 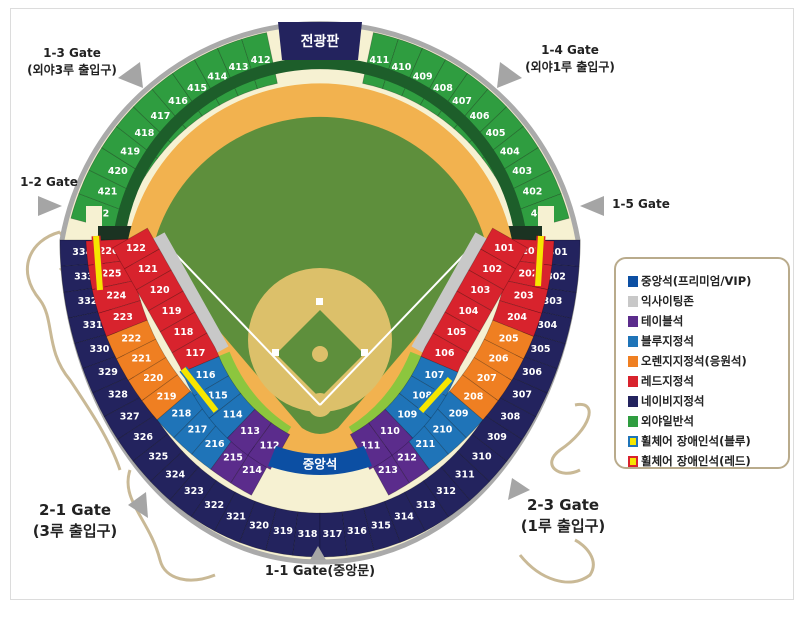 What do you see at coordinates (541, 349) in the screenshot?
I see `section-label: 305` at bounding box center [541, 349].